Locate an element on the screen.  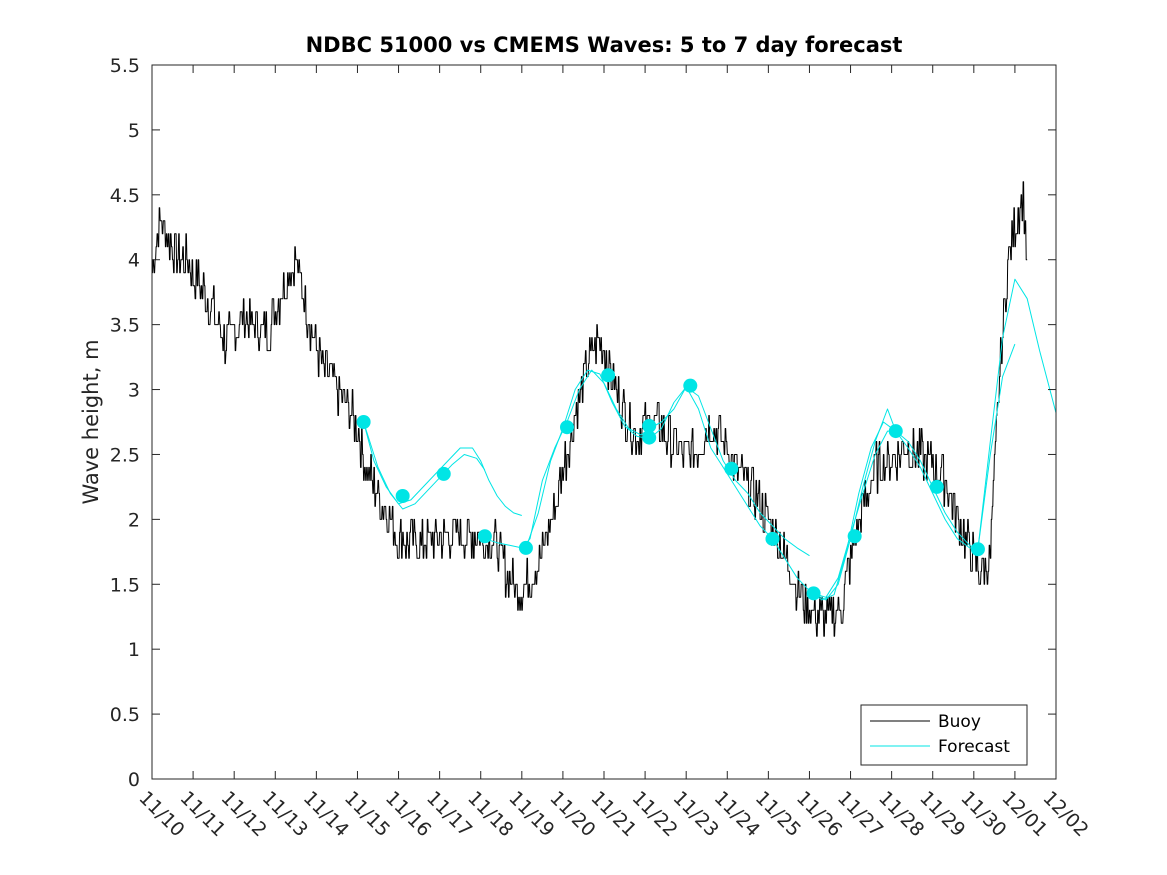
y-axis-label: Wave height, m is located at coordinates (91, 421).